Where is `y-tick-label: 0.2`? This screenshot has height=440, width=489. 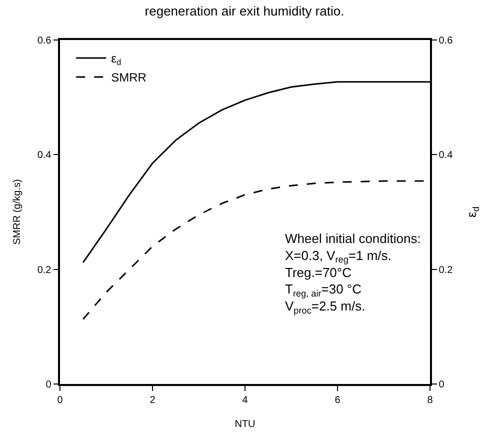 y-tick-label: 0.2 is located at coordinates (44, 270).